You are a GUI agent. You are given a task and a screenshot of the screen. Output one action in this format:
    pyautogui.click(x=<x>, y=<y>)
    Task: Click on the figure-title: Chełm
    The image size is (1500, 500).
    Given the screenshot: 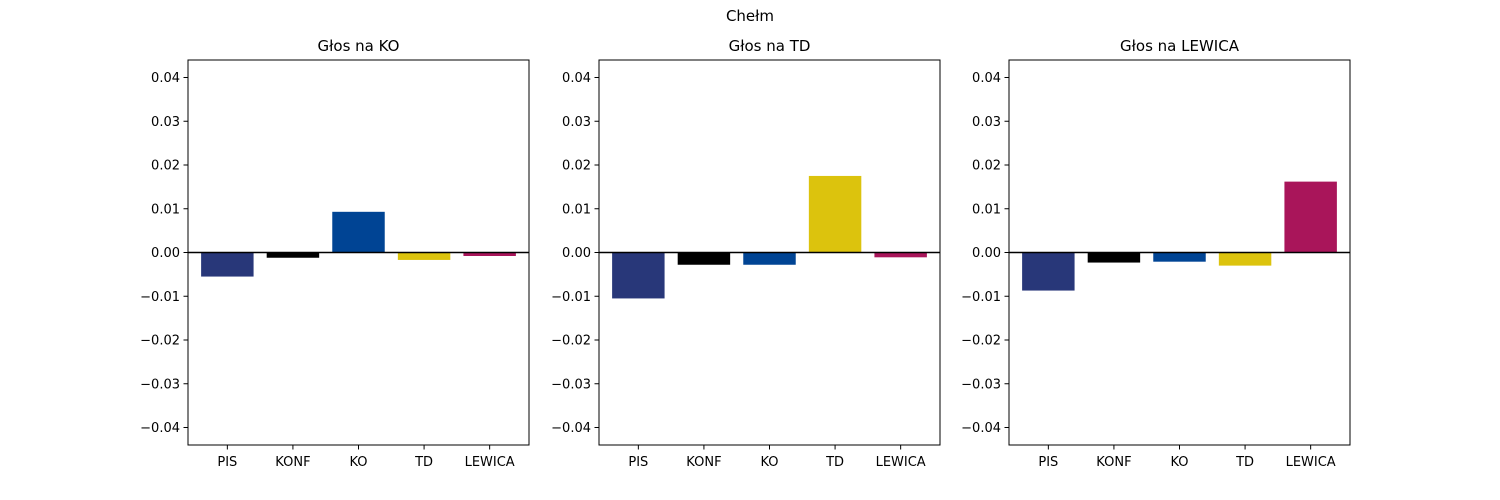 What is the action you would take?
    pyautogui.click(x=750, y=16)
    